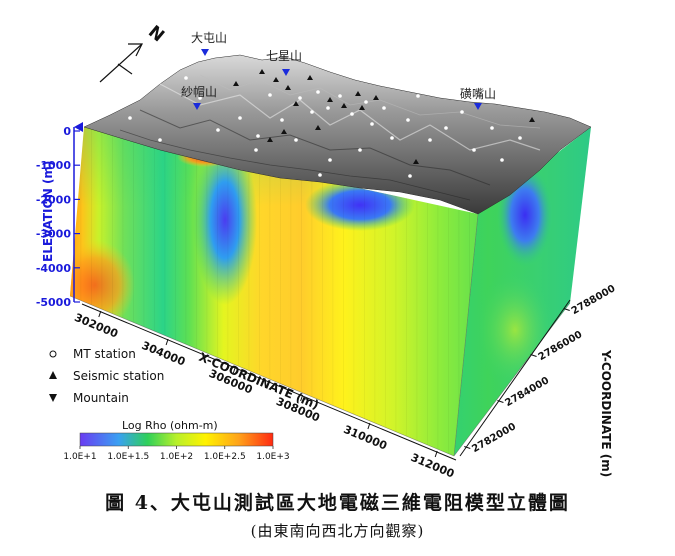 This screenshot has height=556, width=675. What do you see at coordinates (156, 34) in the screenshot?
I see `north-label: N` at bounding box center [156, 34].